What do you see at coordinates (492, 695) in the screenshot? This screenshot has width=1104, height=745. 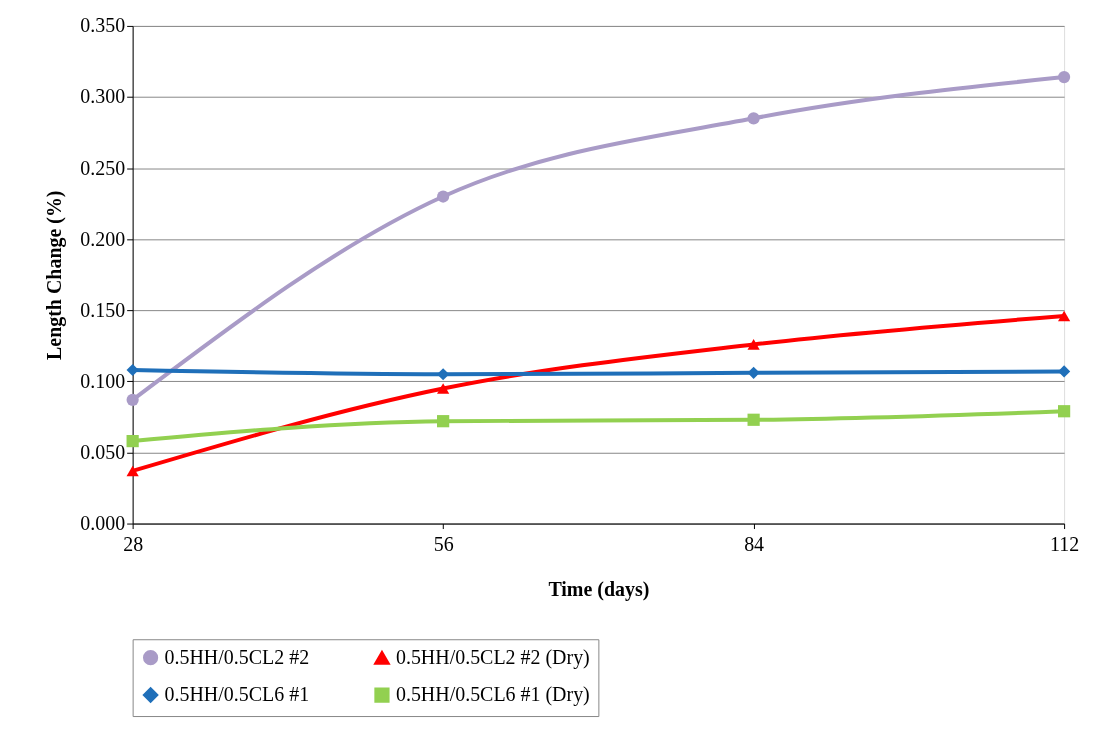 I see `legend-label: 0.5HH/0.5CL6 #1 (Dry)` at bounding box center [492, 695].